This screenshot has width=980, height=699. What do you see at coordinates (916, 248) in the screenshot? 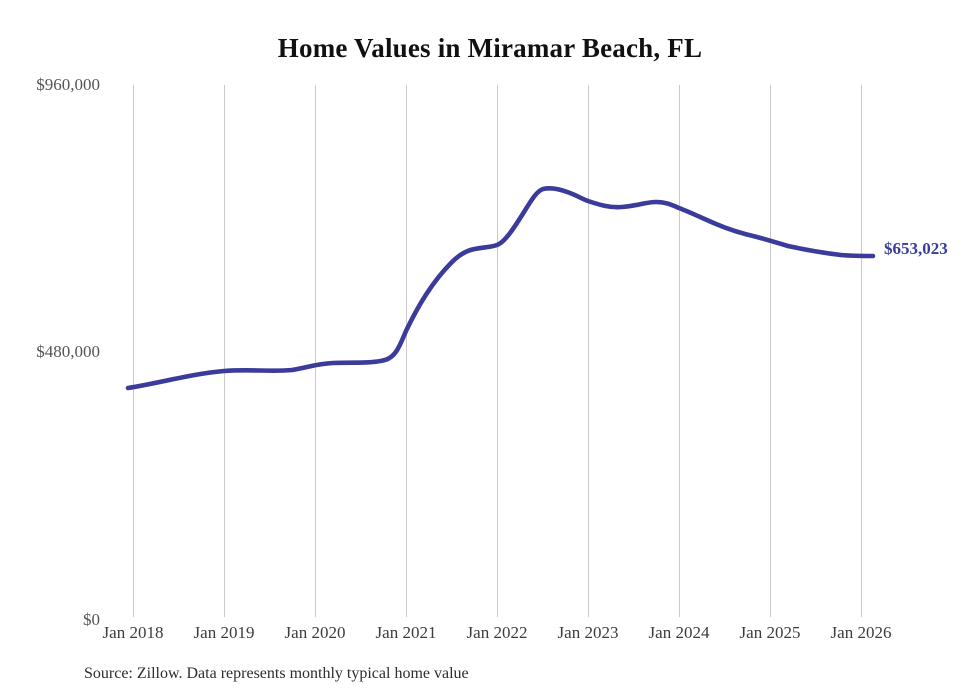
I see `end-value-annotation: $653,023` at bounding box center [916, 248].